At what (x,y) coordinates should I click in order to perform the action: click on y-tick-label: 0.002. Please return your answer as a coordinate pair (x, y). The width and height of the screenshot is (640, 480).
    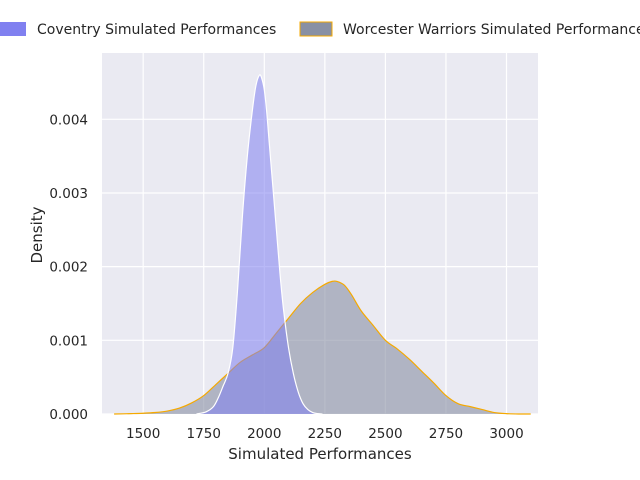
    Looking at the image, I should click on (68, 268).